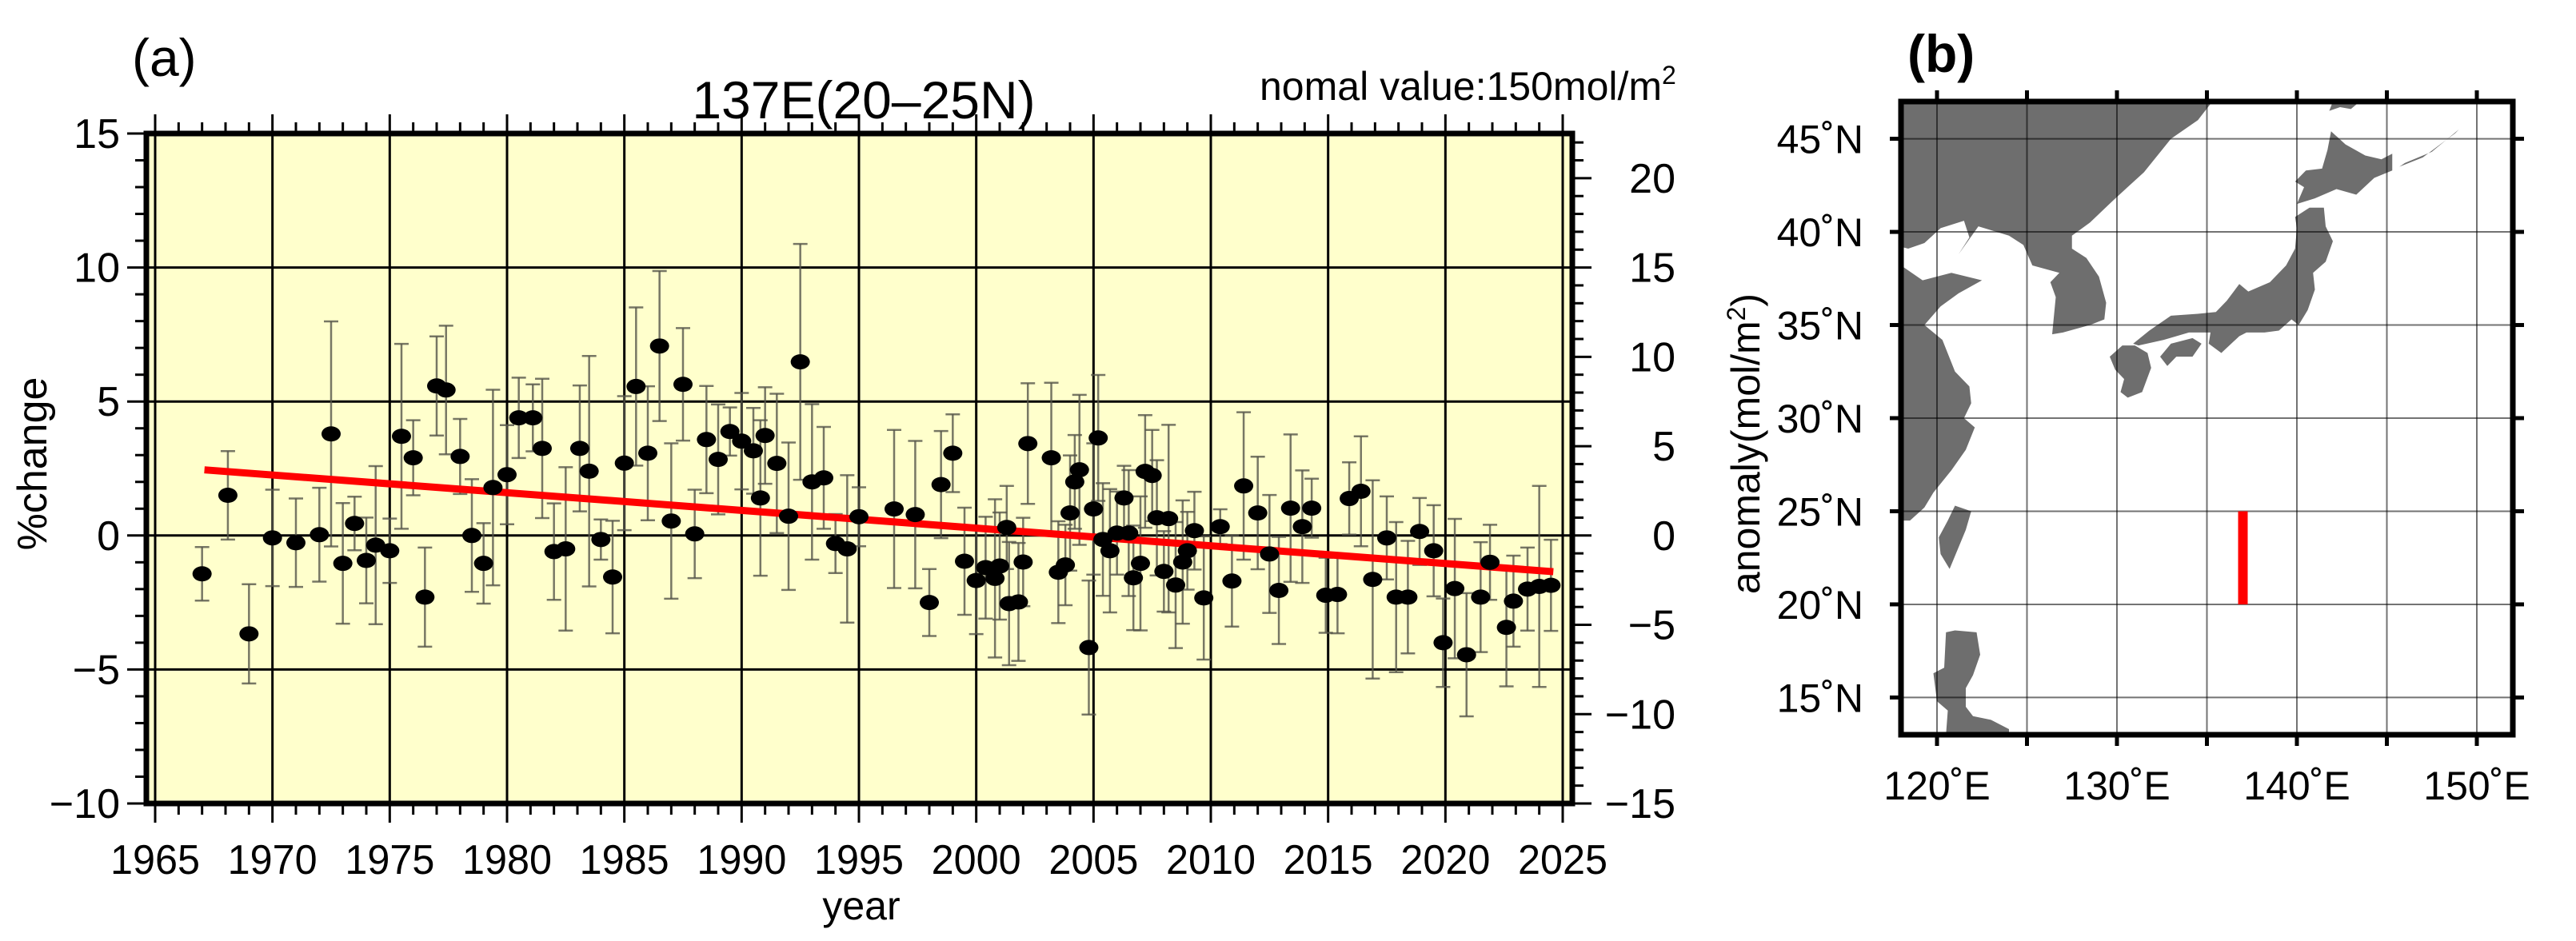  What do you see at coordinates (1664, 447) in the screenshot?
I see `y-tick-label-right: 5` at bounding box center [1664, 447].